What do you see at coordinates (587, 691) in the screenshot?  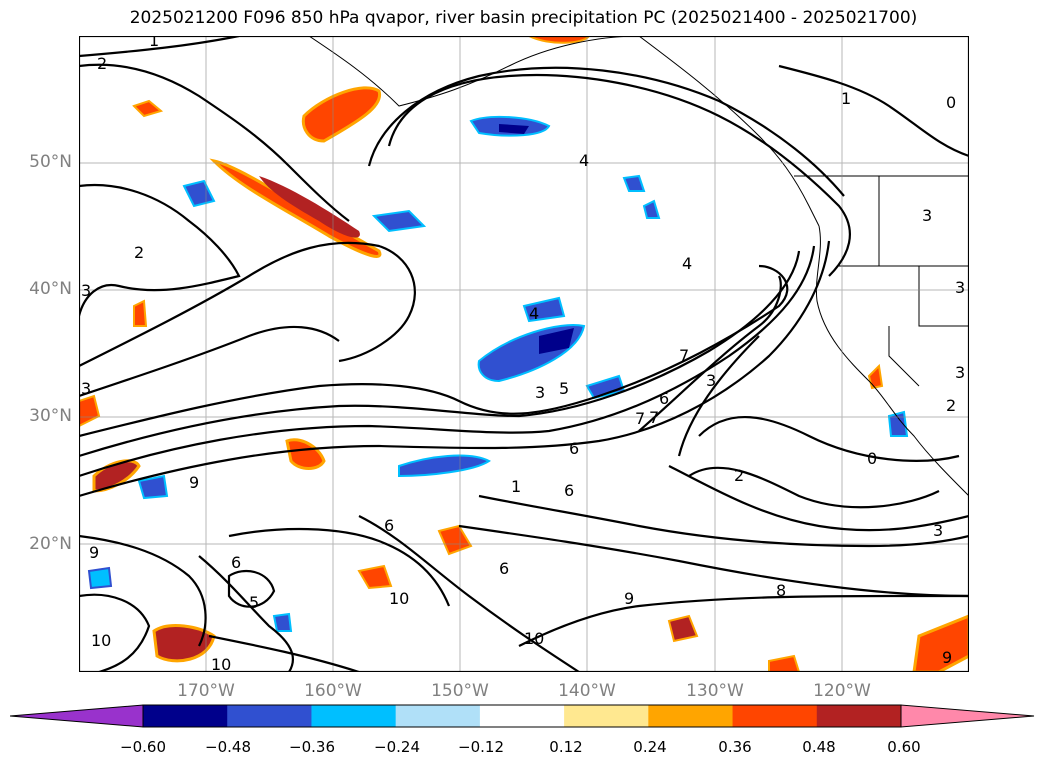 I see `lon-label-140w: 140°W` at bounding box center [587, 691].